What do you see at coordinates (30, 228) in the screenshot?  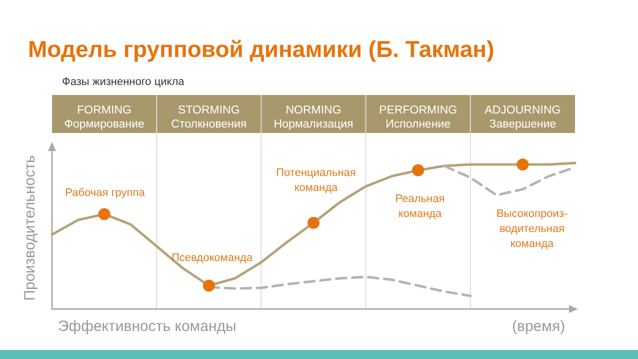 I see `y-axis-title: Производительность` at bounding box center [30, 228].